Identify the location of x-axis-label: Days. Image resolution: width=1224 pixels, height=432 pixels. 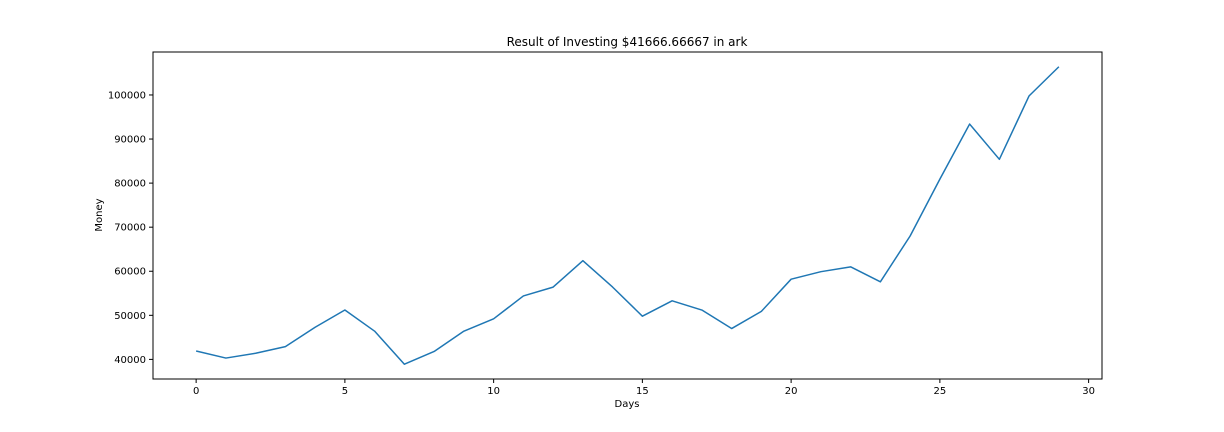
(627, 404).